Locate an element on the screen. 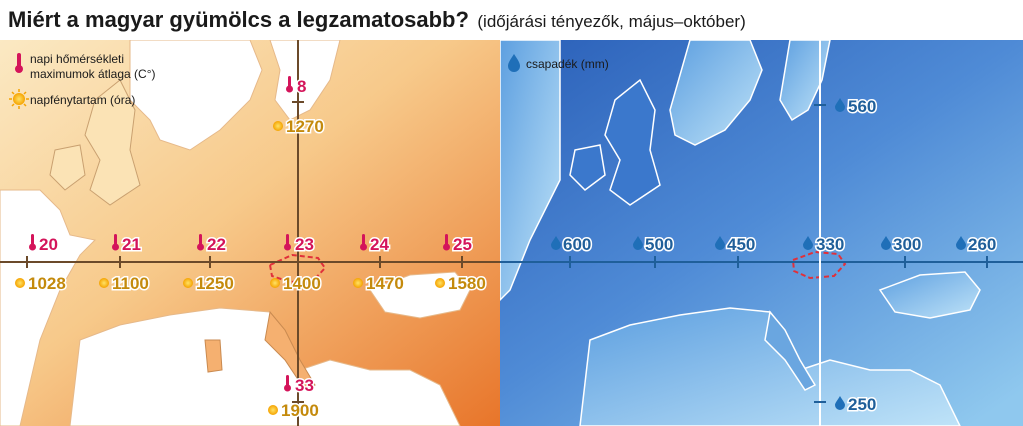 The height and width of the screenshot is (426, 1023). legend-temp-line2: maximumok átlaga (C°) is located at coordinates (93, 74).